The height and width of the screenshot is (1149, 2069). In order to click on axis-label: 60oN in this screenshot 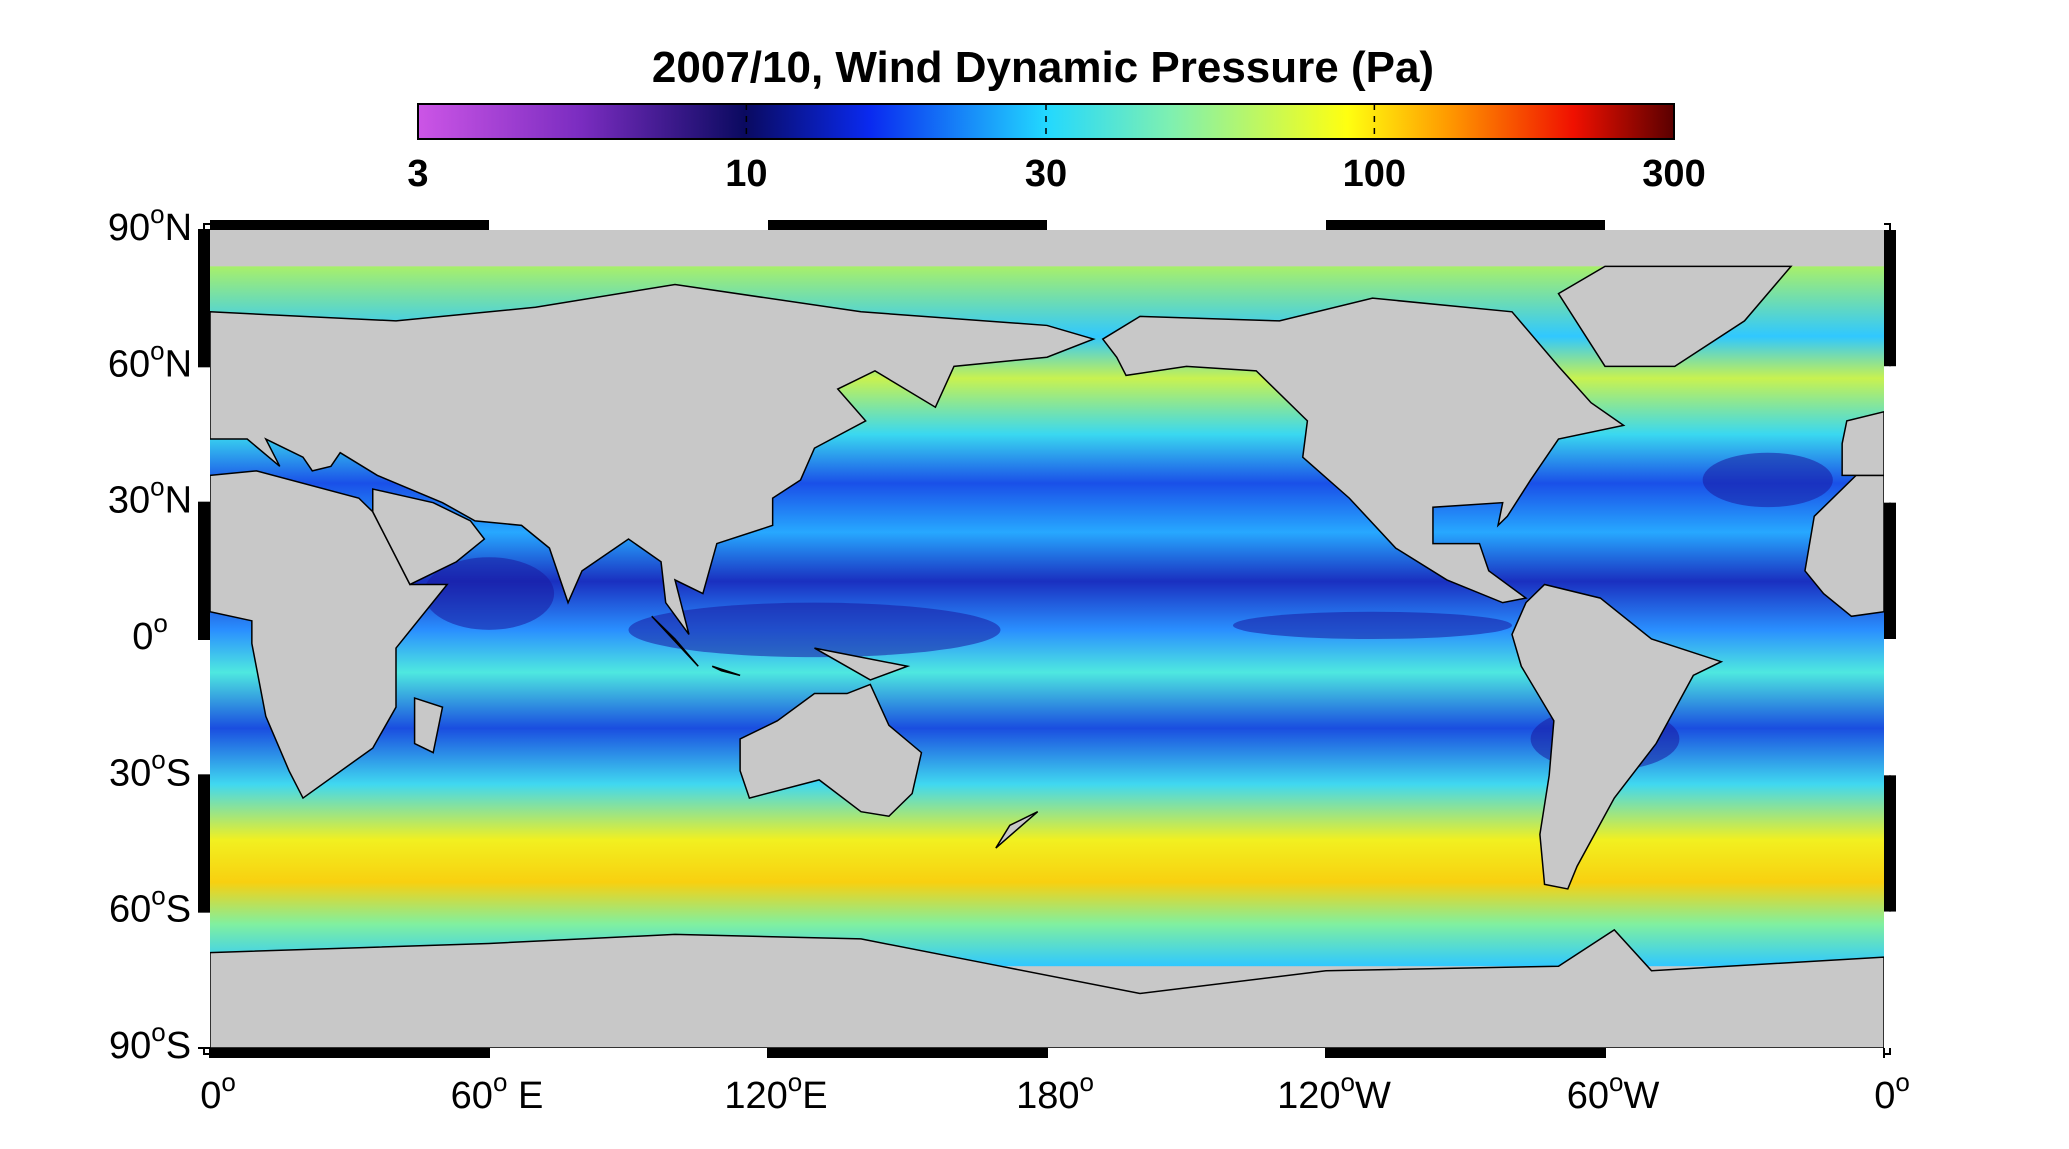, I will do `click(150, 360)`.